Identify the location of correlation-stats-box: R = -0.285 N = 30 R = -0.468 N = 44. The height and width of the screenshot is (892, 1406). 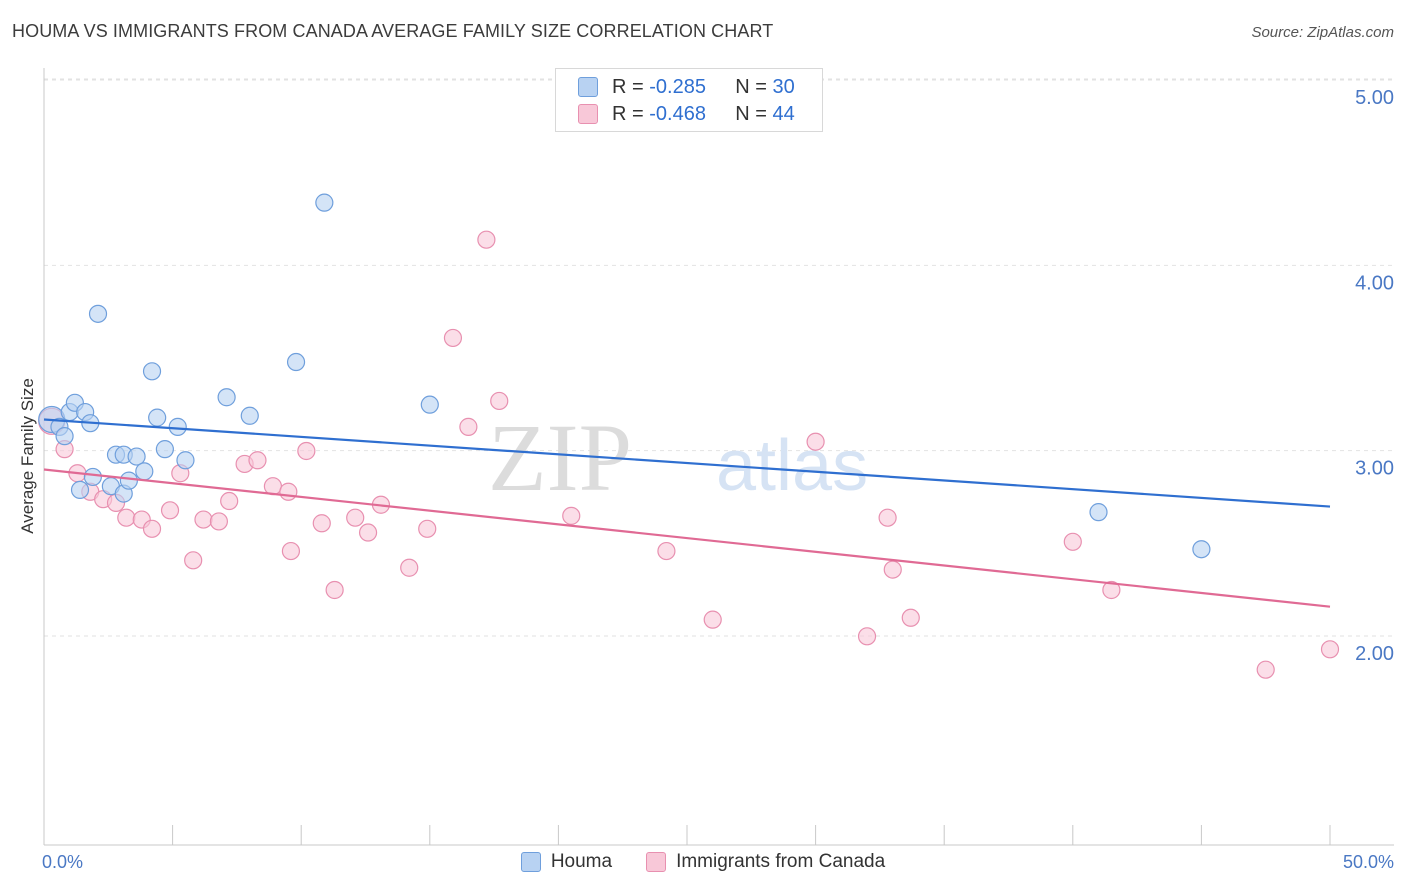
(689, 100).